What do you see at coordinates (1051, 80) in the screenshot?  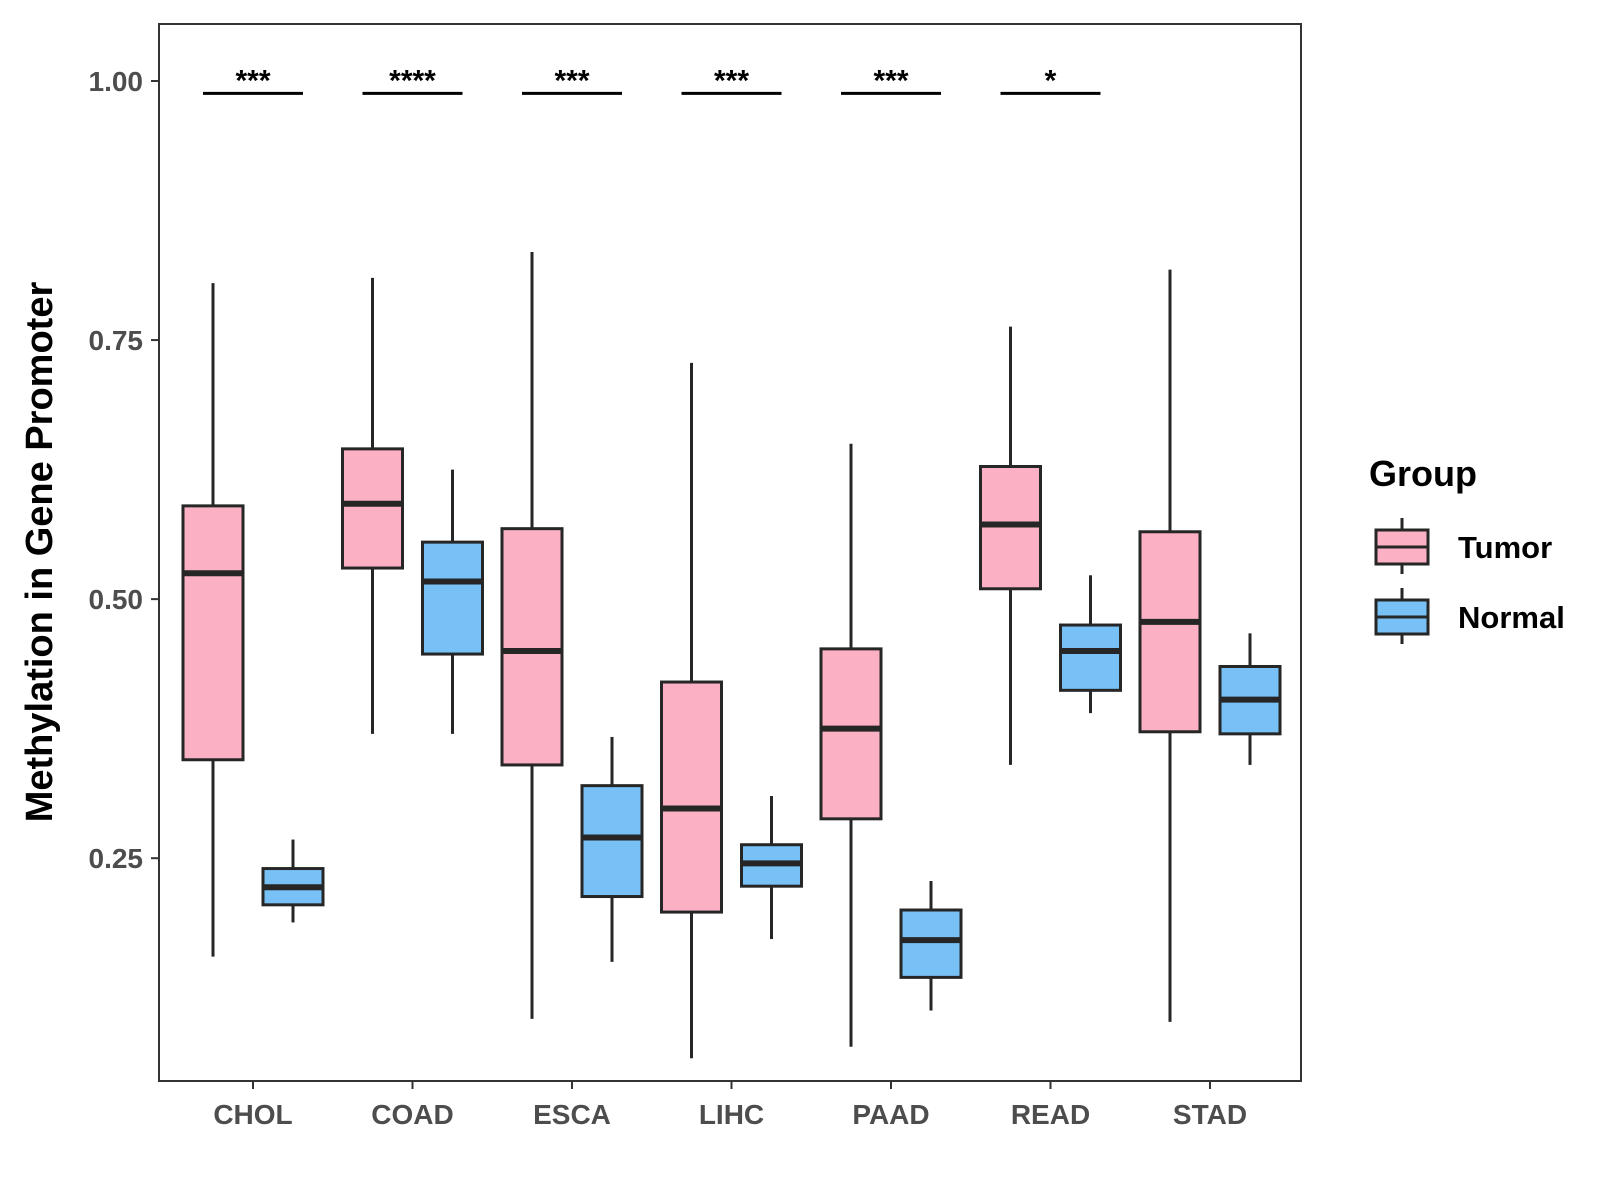 I see `significance-label: *` at bounding box center [1051, 80].